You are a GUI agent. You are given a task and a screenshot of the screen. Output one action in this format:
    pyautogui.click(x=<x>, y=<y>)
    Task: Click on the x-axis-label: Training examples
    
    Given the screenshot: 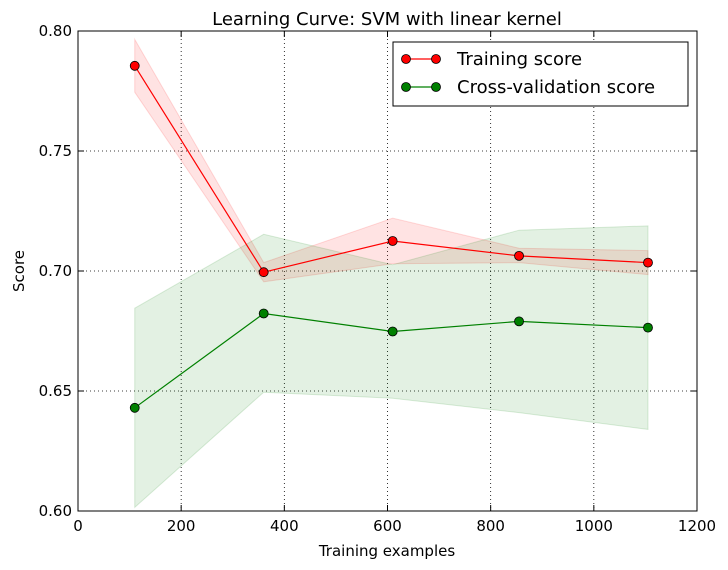 What is the action you would take?
    pyautogui.click(x=387, y=551)
    